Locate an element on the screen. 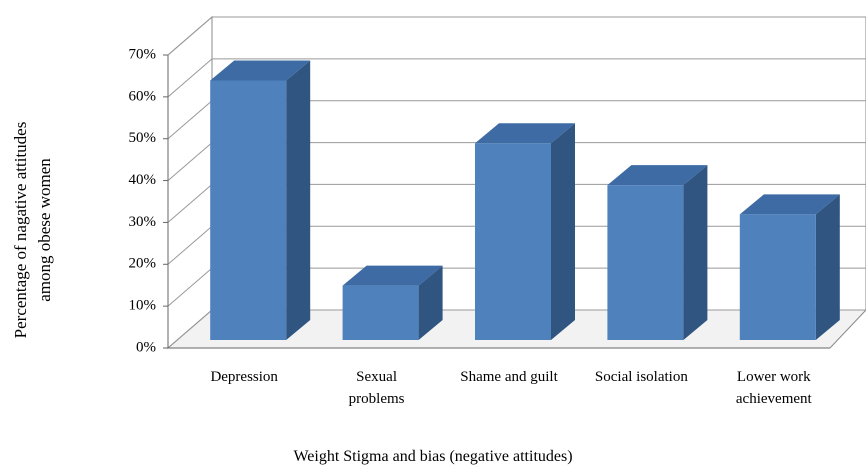 Image resolution: width=866 pixels, height=475 pixels. x-tick-label: Sexual problems is located at coordinates (376, 388).